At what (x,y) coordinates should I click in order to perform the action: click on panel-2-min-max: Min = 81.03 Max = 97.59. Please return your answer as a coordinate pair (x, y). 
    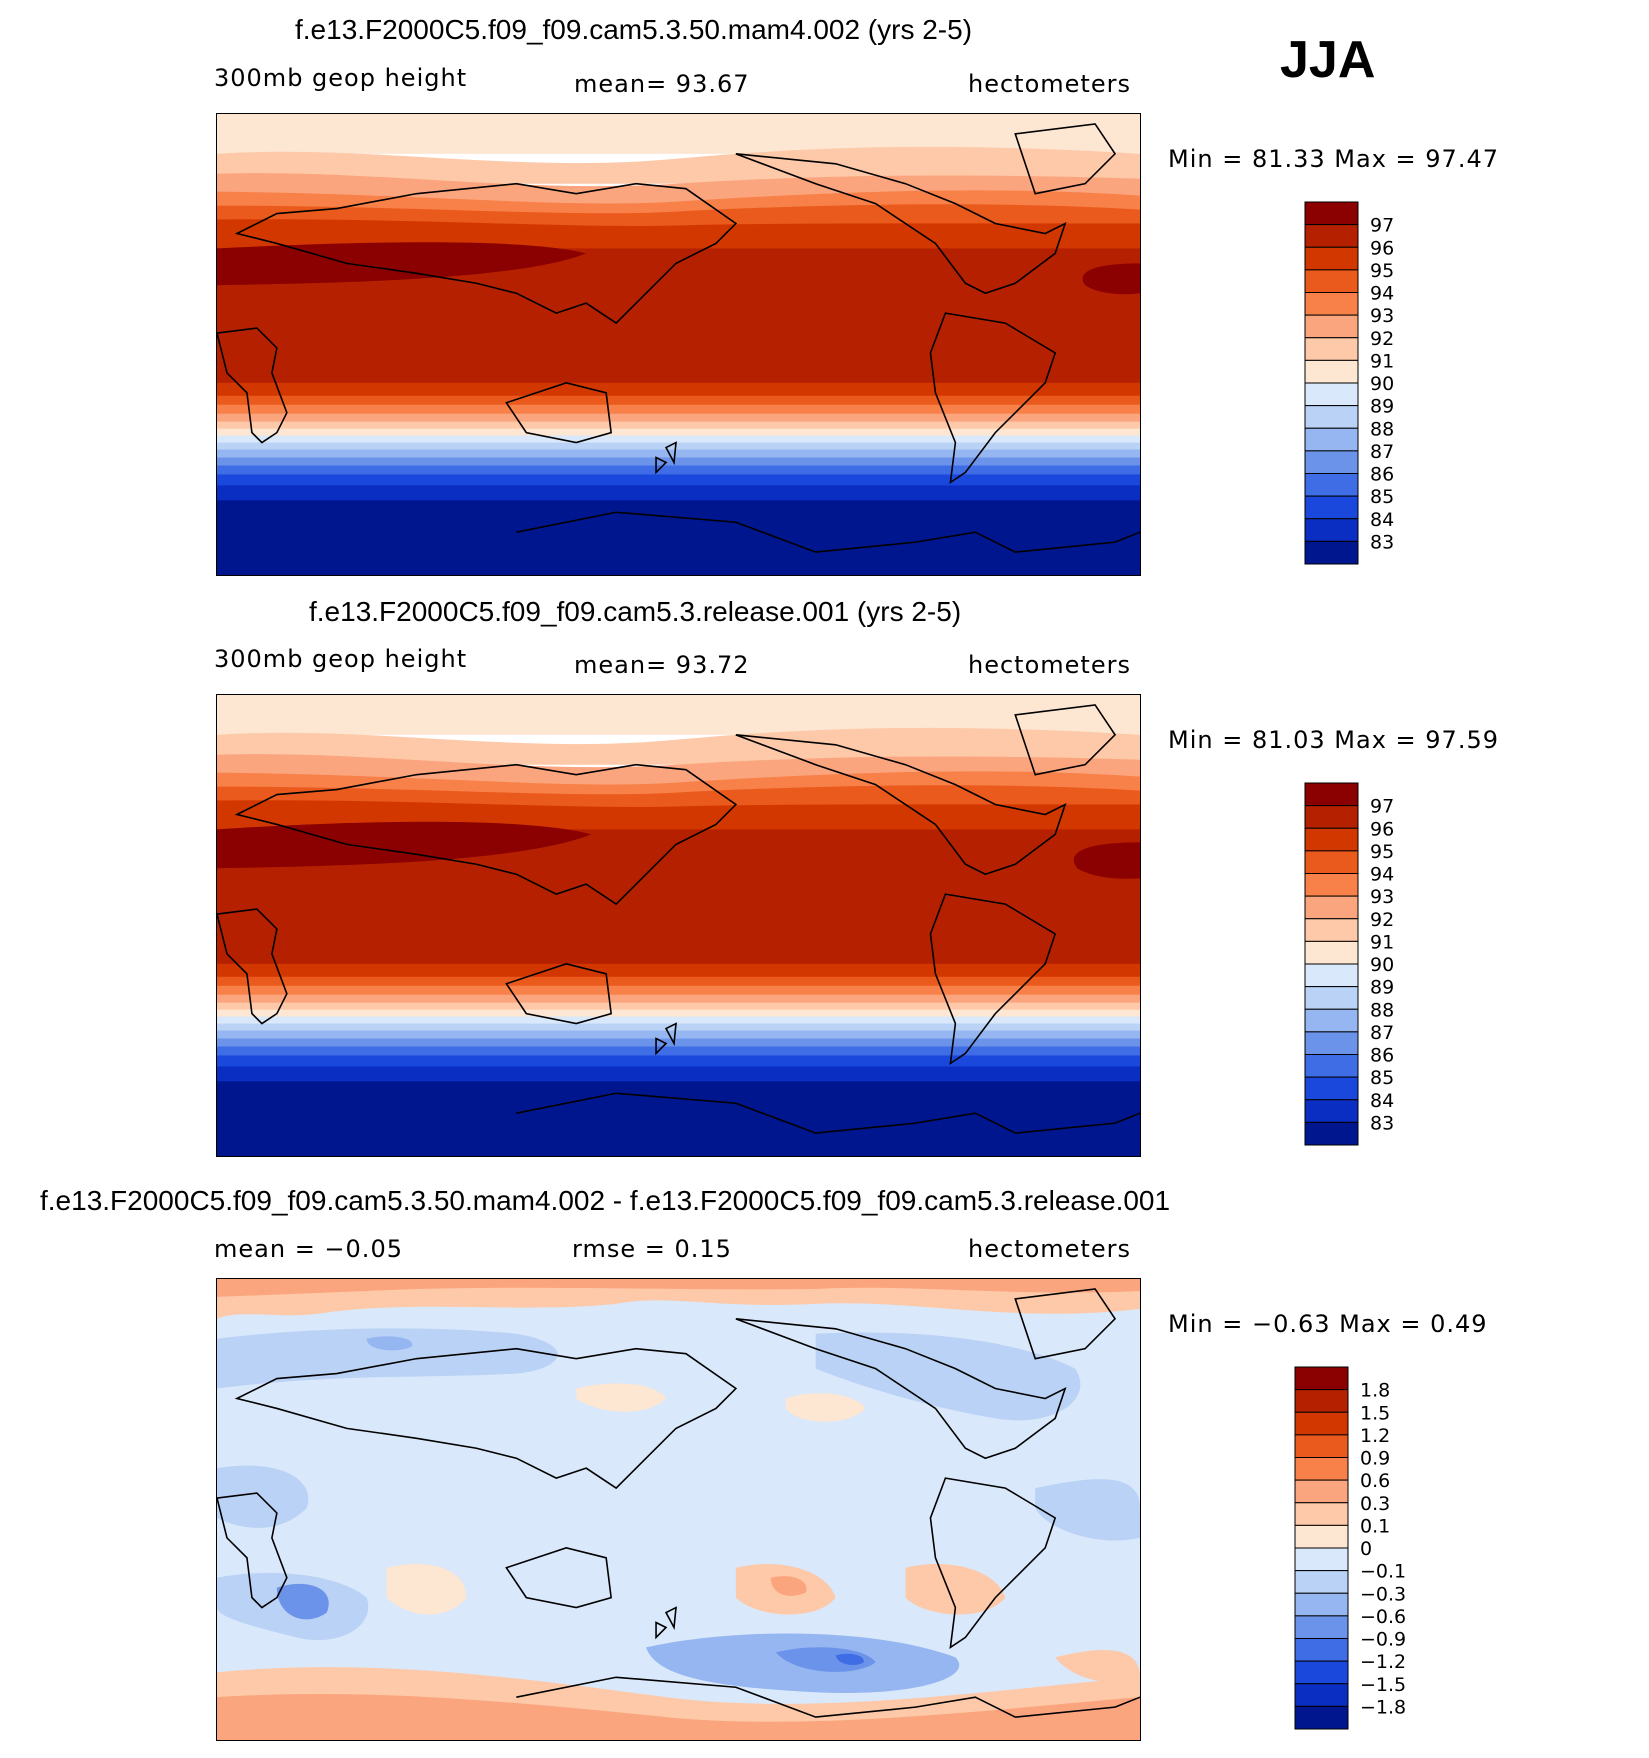
    Looking at the image, I should click on (1333, 740).